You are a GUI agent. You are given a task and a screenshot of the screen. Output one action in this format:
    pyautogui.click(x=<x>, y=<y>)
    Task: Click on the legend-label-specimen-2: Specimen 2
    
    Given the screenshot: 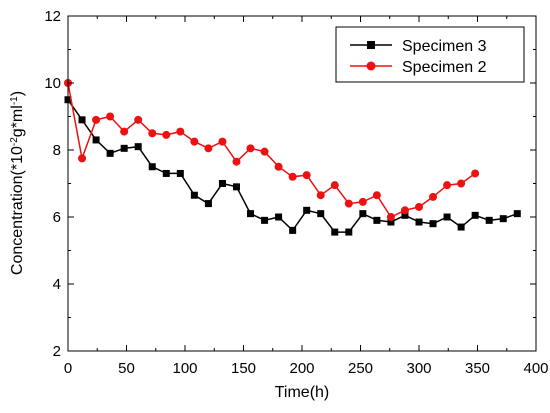 What is the action you would take?
    pyautogui.click(x=444, y=67)
    